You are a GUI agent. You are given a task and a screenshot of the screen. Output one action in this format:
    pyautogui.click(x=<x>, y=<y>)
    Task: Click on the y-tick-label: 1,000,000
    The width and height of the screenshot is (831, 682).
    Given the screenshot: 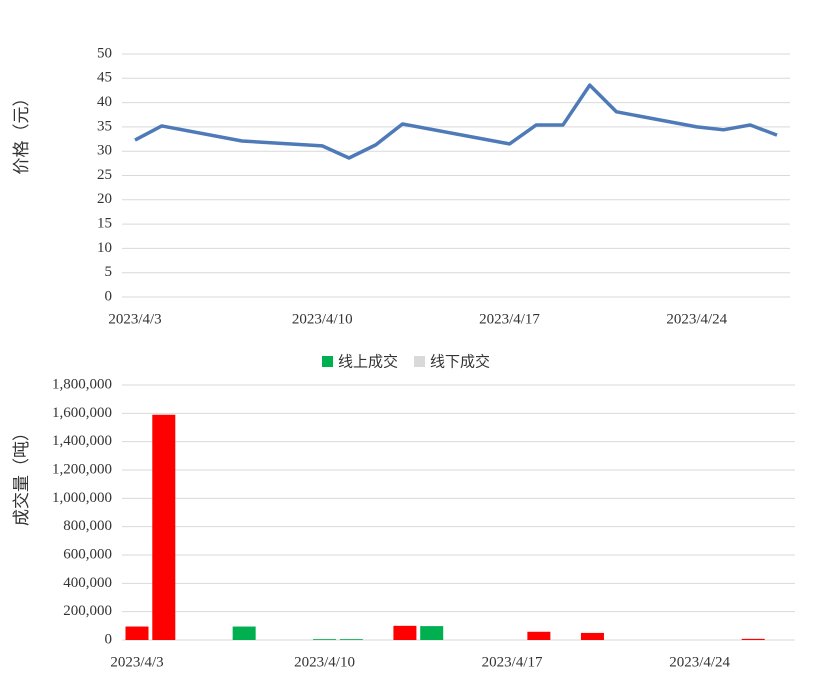 What is the action you would take?
    pyautogui.click(x=82, y=498)
    